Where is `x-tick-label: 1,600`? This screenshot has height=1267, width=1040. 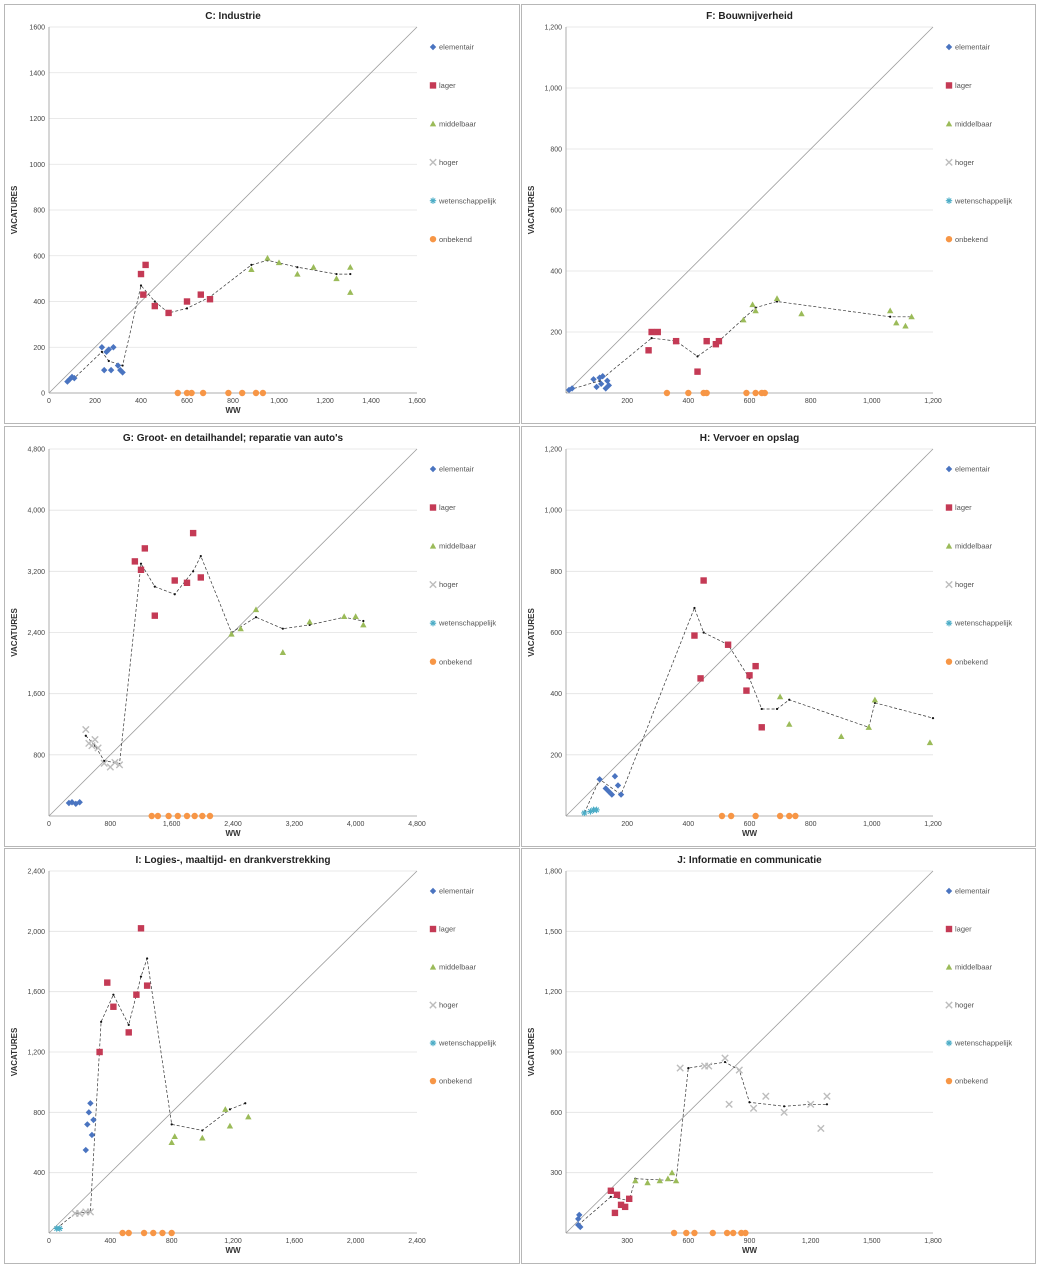 x-tick-label: 1,600 is located at coordinates (172, 824).